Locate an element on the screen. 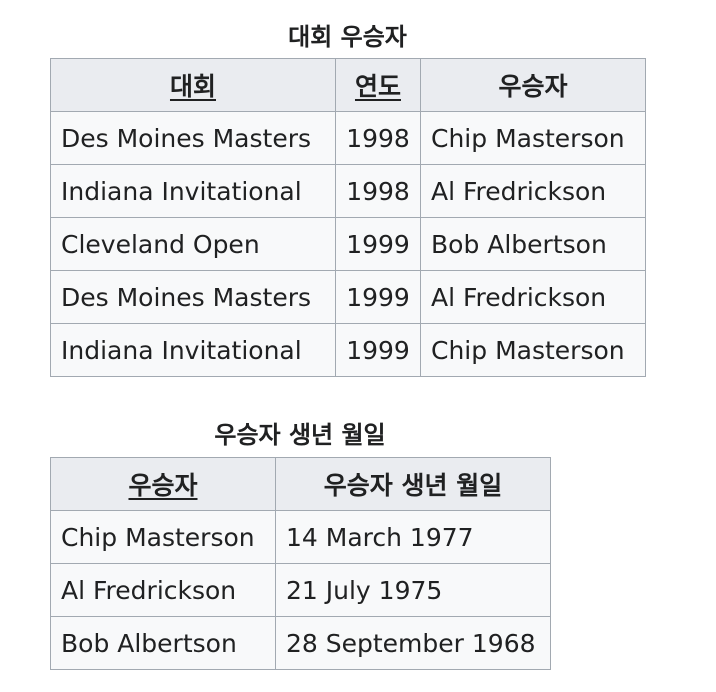  birthdate-cell: 28 September 1968 is located at coordinates (413, 643).